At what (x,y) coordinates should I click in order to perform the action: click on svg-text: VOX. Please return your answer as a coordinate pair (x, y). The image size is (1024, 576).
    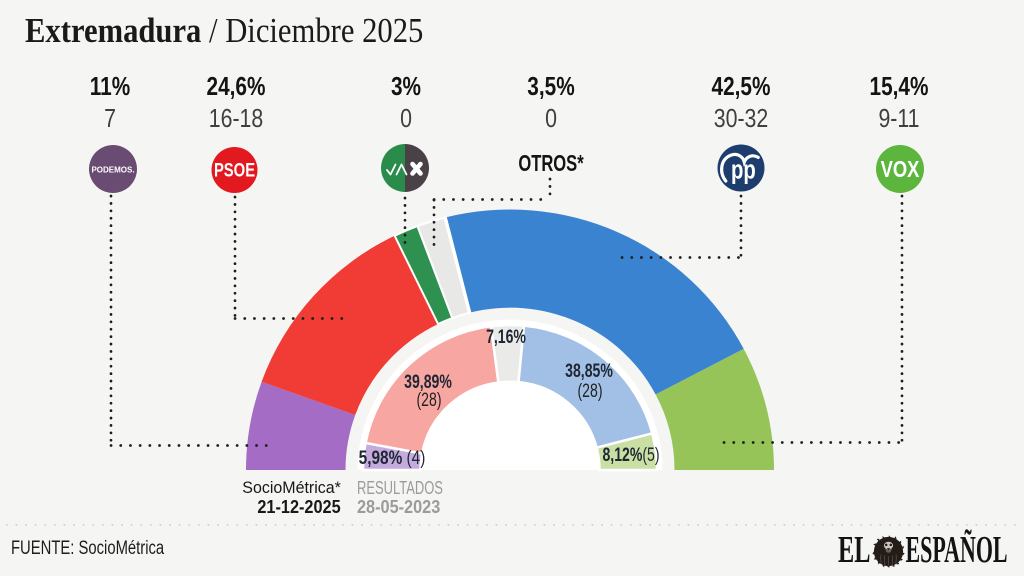
    Looking at the image, I should click on (900, 169).